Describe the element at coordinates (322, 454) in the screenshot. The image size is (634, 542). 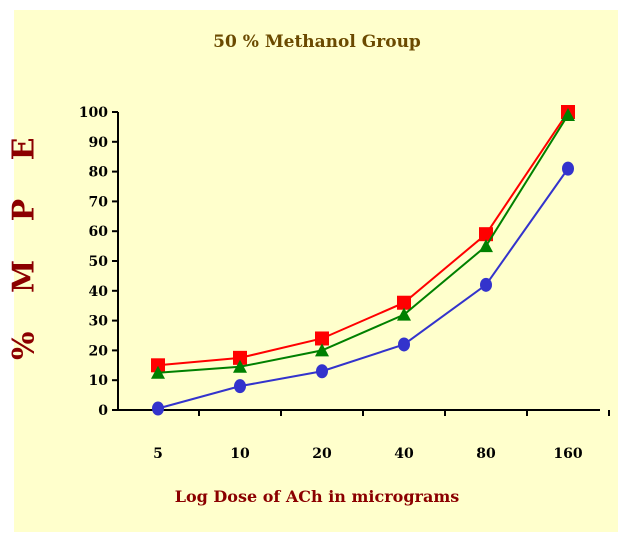
I see `x-tick-label: 20` at that location.